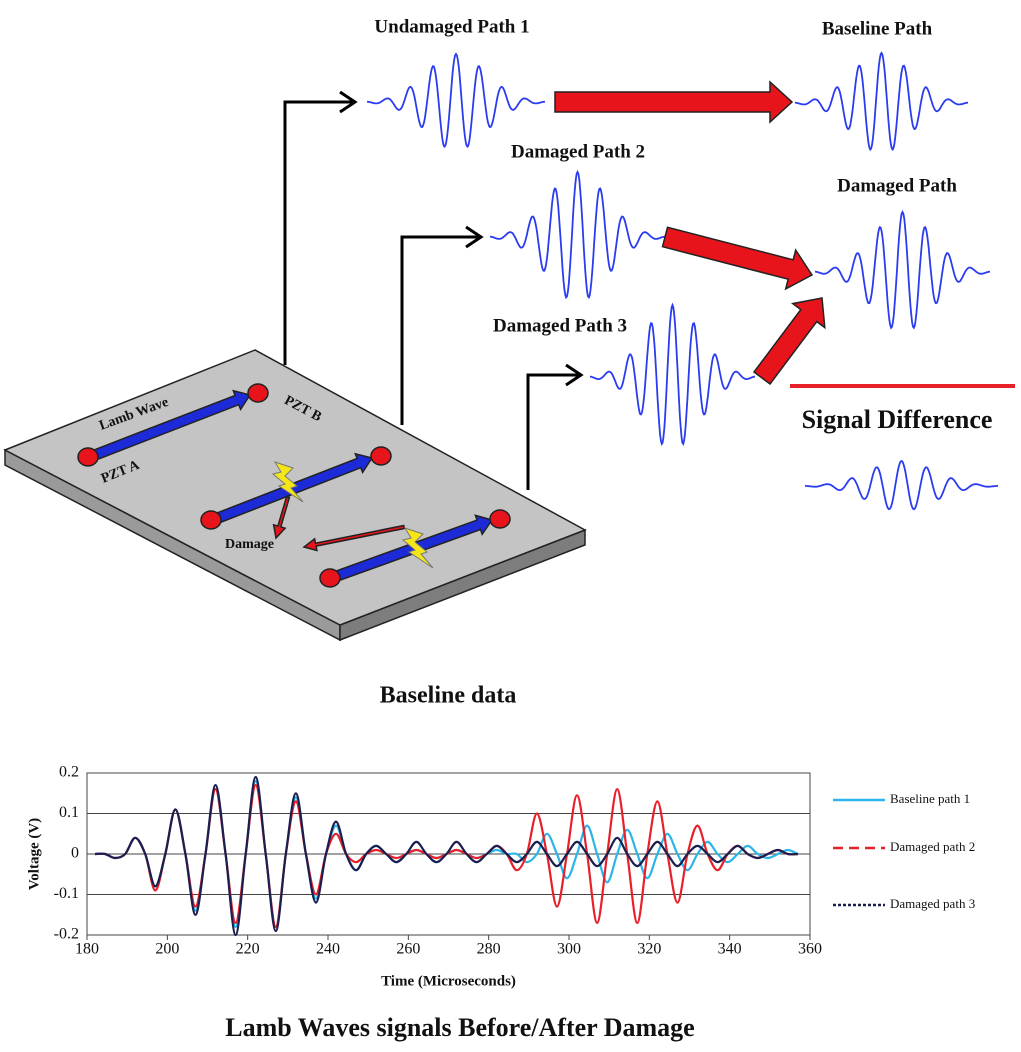 The width and height of the screenshot is (1021, 1052). Describe the element at coordinates (167, 949) in the screenshot. I see `x-tick-label: 200` at that location.